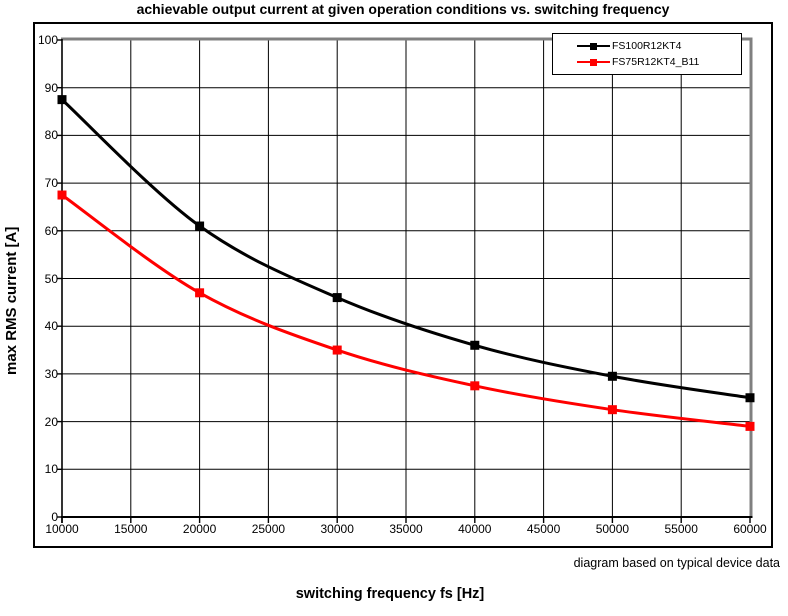 The width and height of the screenshot is (788, 616). Describe the element at coordinates (337, 529) in the screenshot. I see `x-tick-label-30000: 30000` at that location.